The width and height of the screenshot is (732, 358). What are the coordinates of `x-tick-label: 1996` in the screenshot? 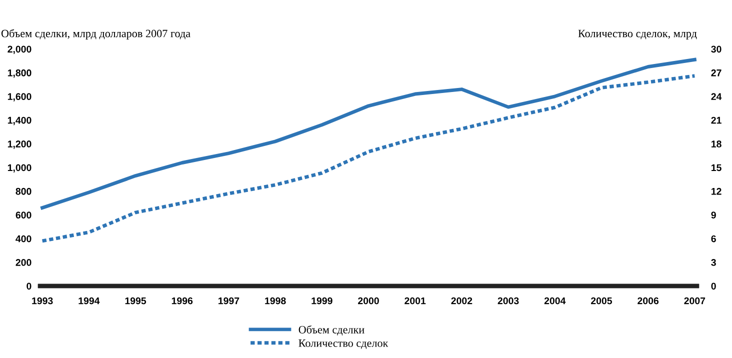 It's located at (182, 300).